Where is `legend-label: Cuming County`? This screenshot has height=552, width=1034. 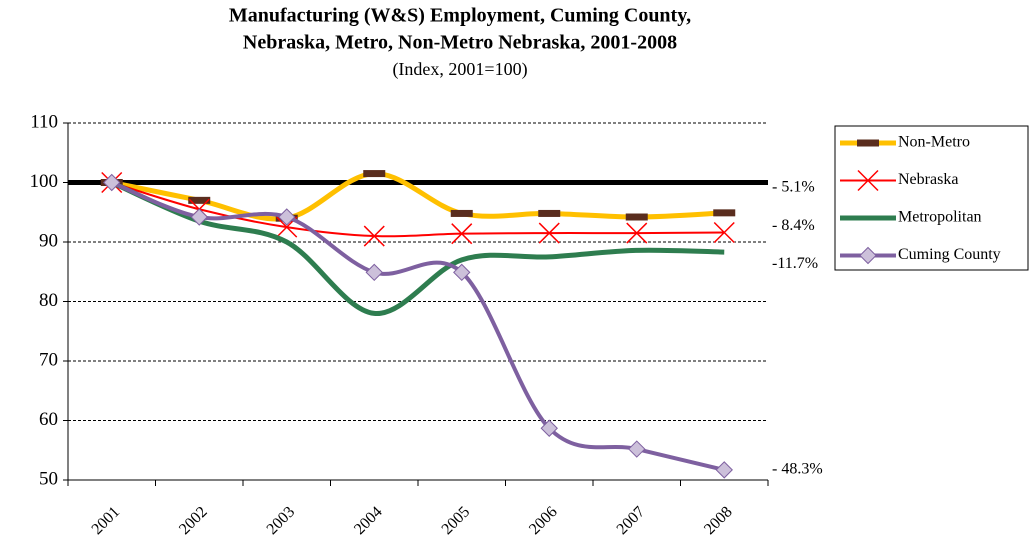
legend-label: Cuming County is located at coordinates (949, 254).